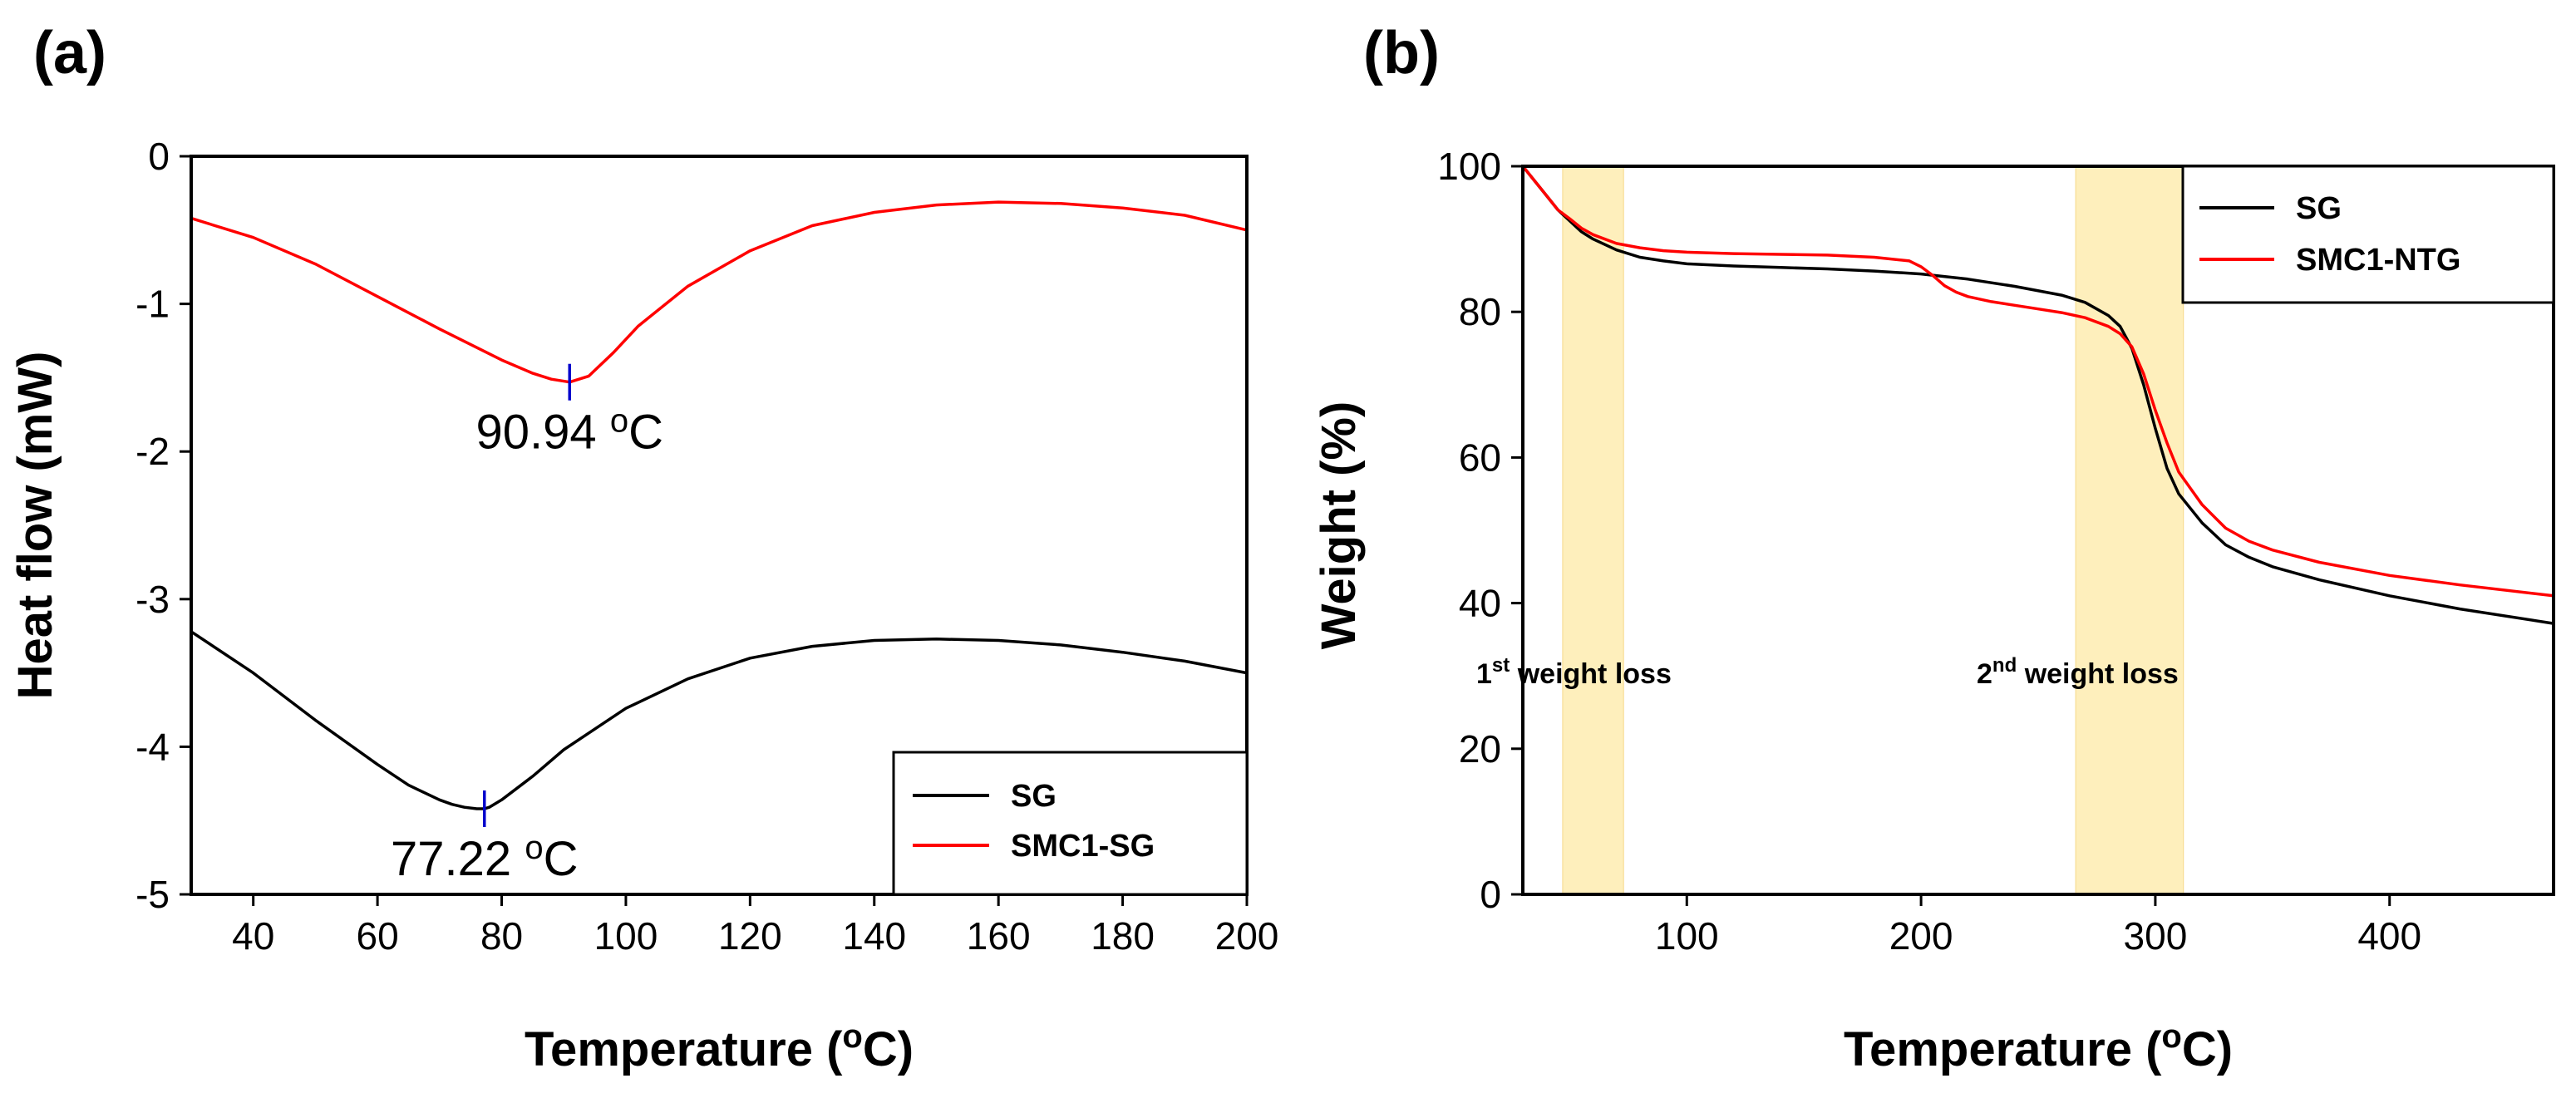 This screenshot has width=2576, height=1103. I want to click on panel-a-legend: SG SMC1-SG, so click(1070, 824).